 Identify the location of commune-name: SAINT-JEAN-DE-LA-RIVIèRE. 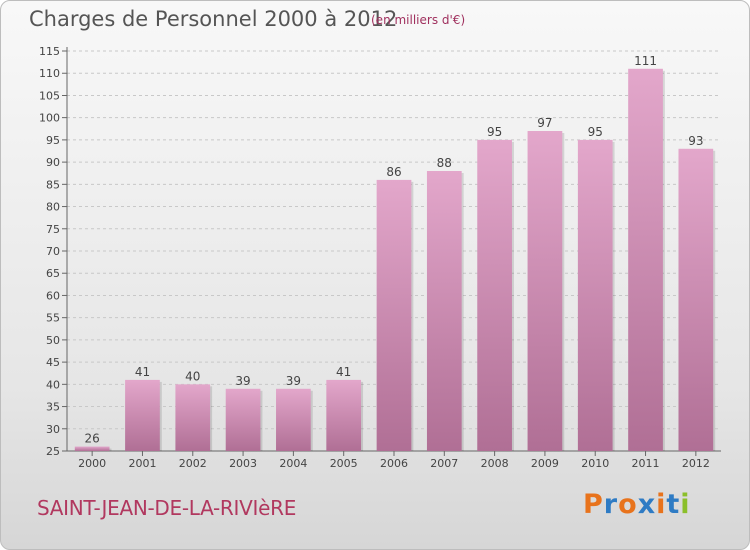
(167, 508).